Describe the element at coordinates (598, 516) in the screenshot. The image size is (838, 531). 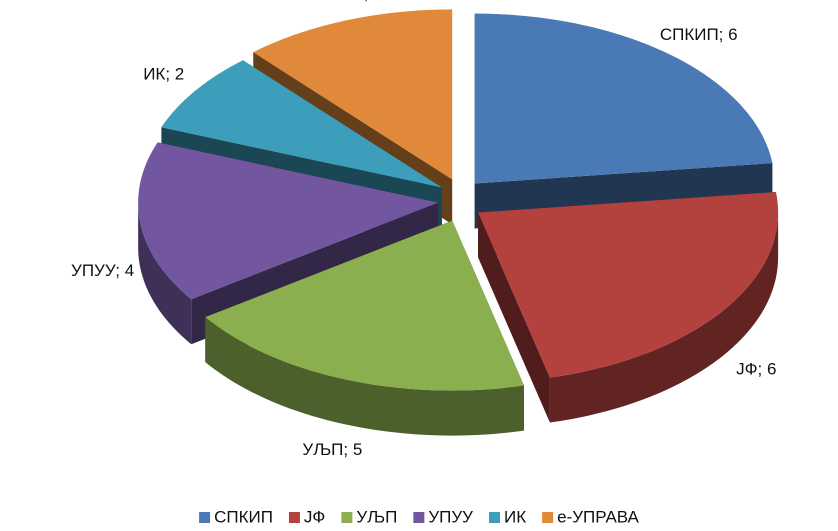
I see `legend-label: е-УПРАВА` at that location.